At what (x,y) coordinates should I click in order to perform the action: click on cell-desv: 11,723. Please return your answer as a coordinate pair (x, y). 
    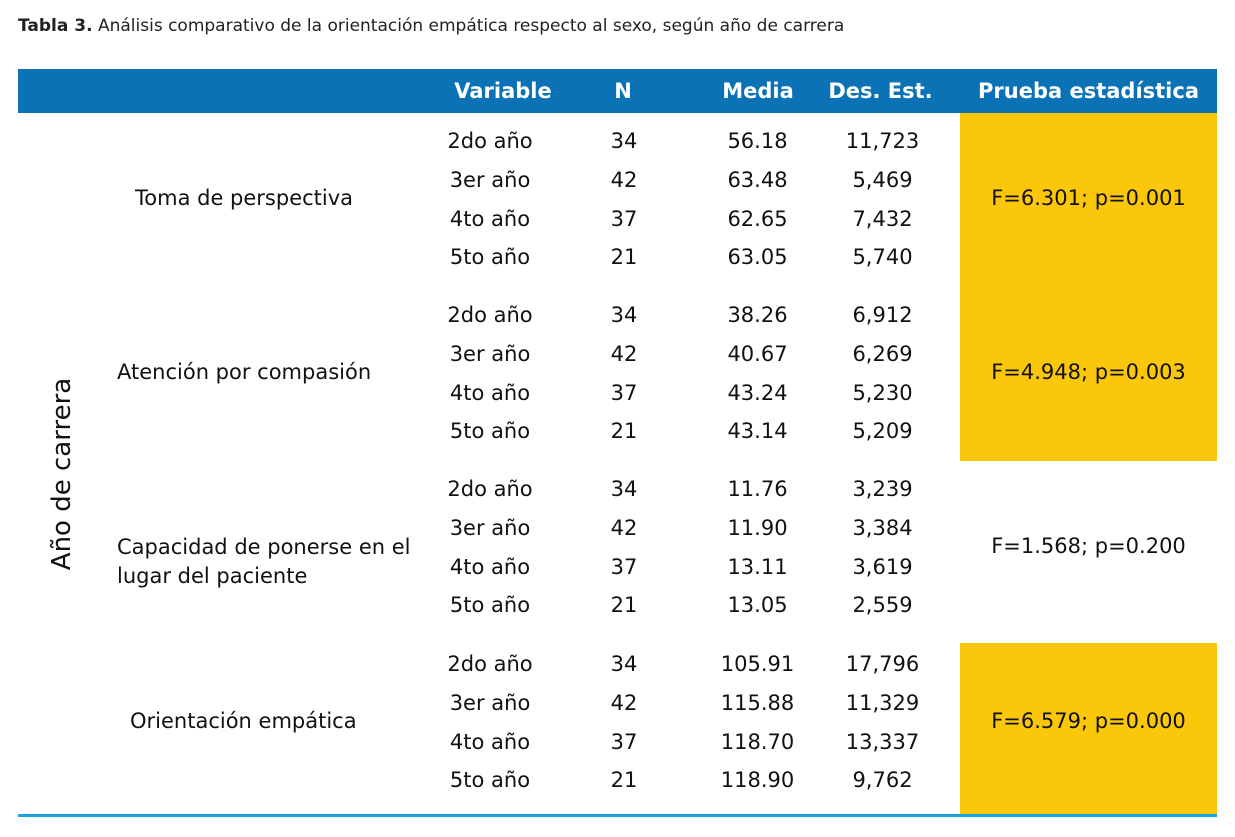
    Looking at the image, I should click on (882, 141).